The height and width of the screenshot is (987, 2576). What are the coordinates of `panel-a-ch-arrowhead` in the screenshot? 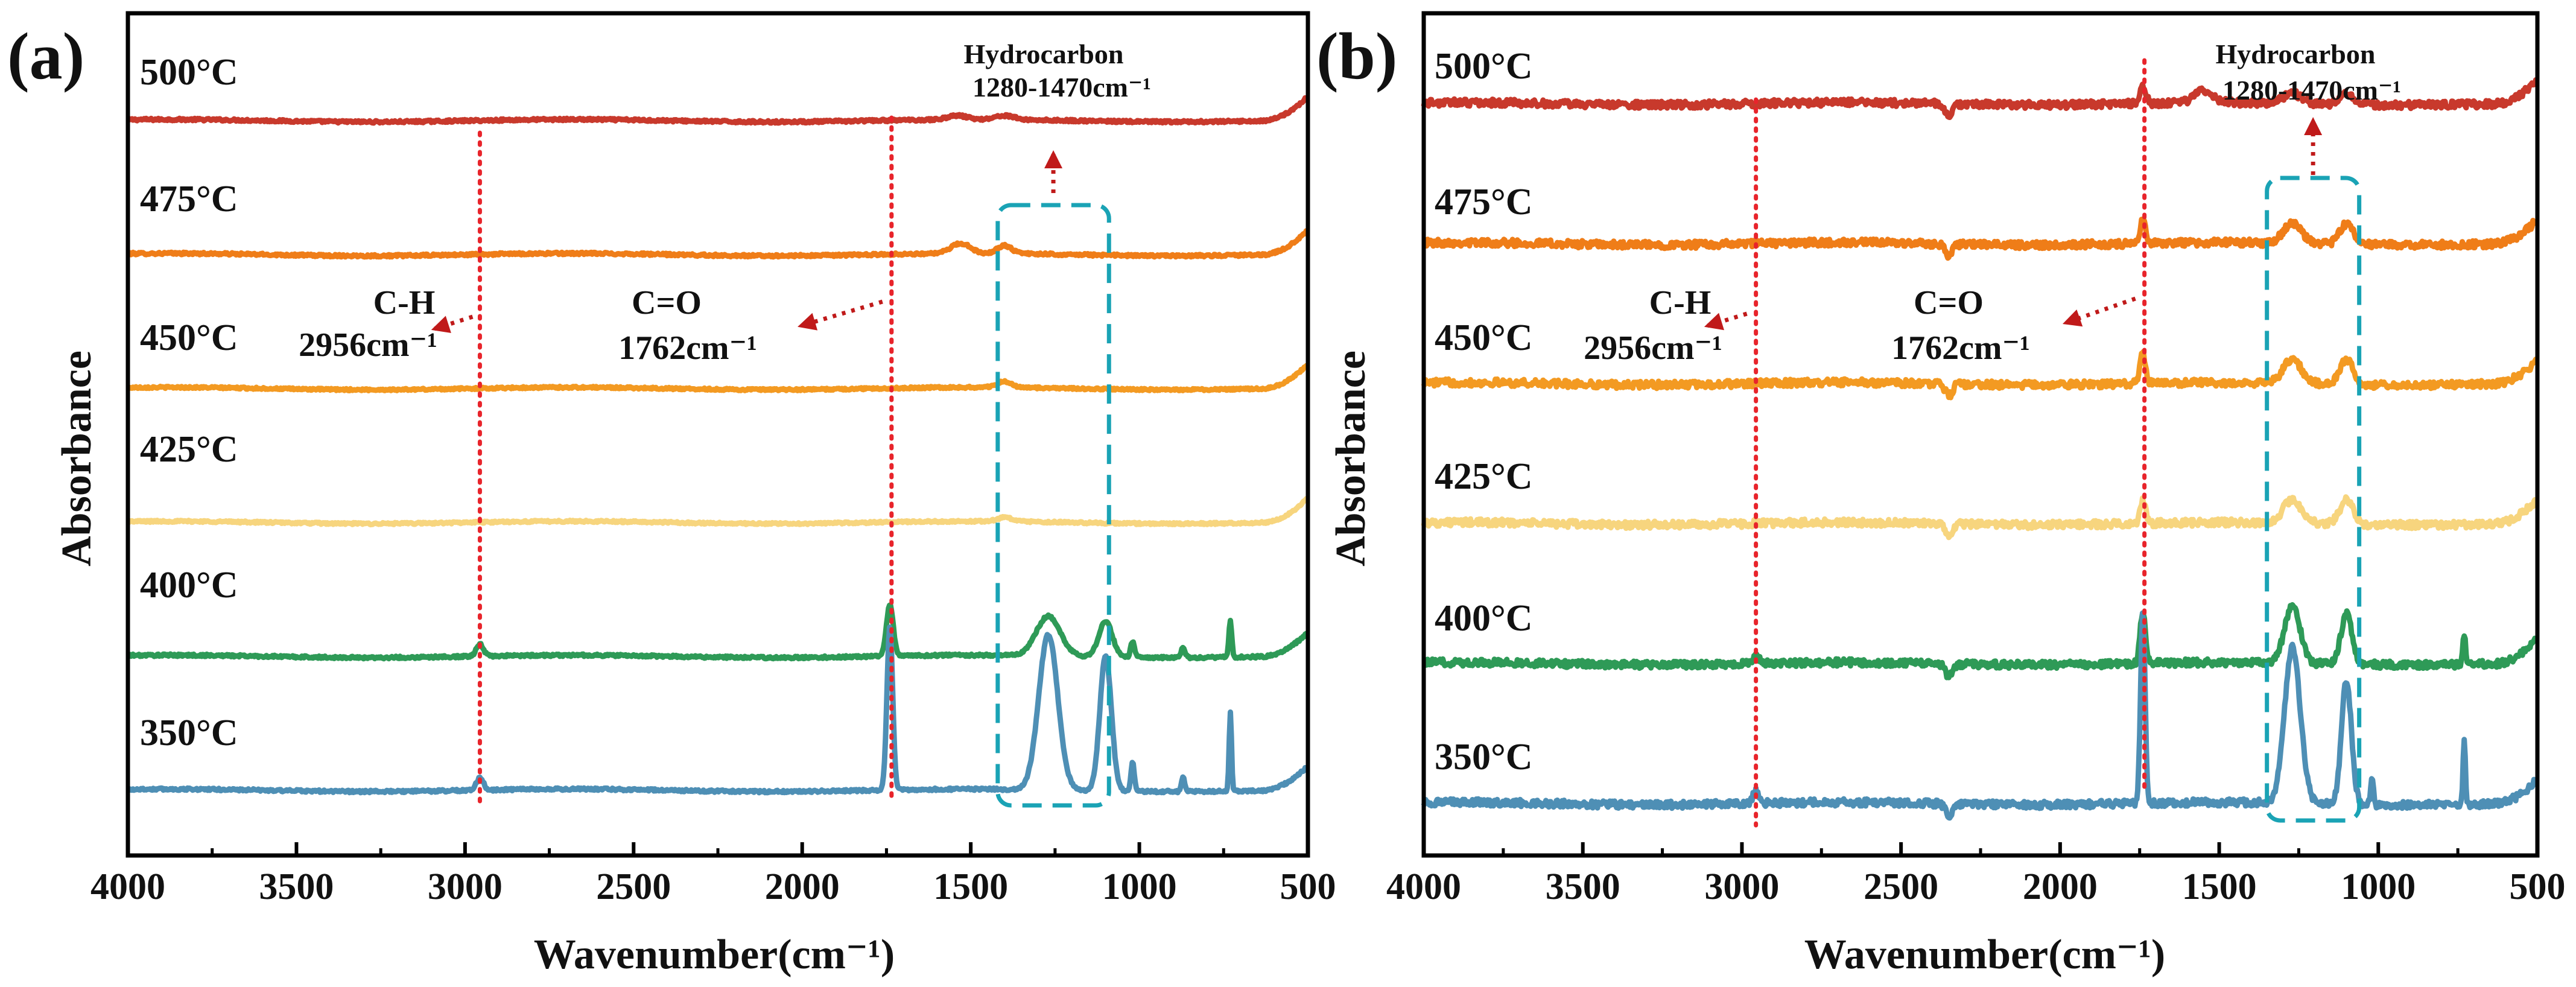 It's located at (441, 325).